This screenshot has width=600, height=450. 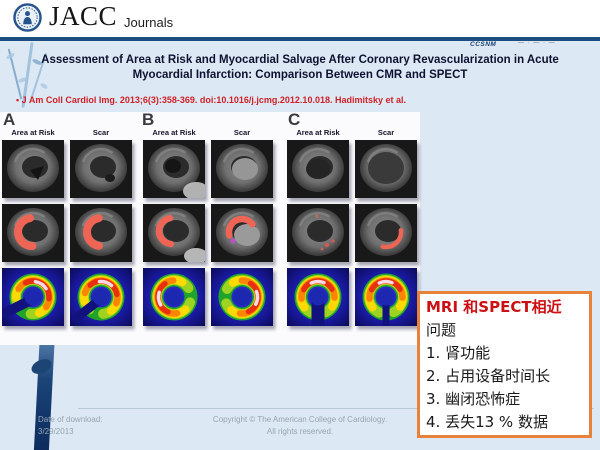 I want to click on spect-image-b-area, so click(x=174, y=297).